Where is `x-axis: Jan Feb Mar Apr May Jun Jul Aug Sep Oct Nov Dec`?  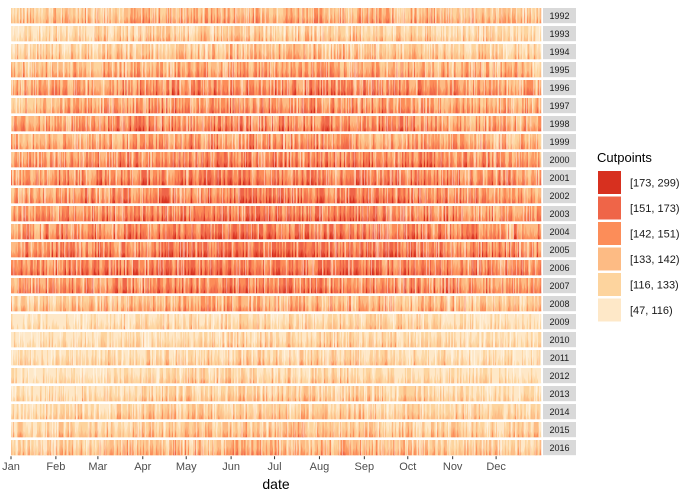 x-axis: Jan Feb Mar Apr May Jun Jul Aug Sep Oct Nov Dec is located at coordinates (254, 464).